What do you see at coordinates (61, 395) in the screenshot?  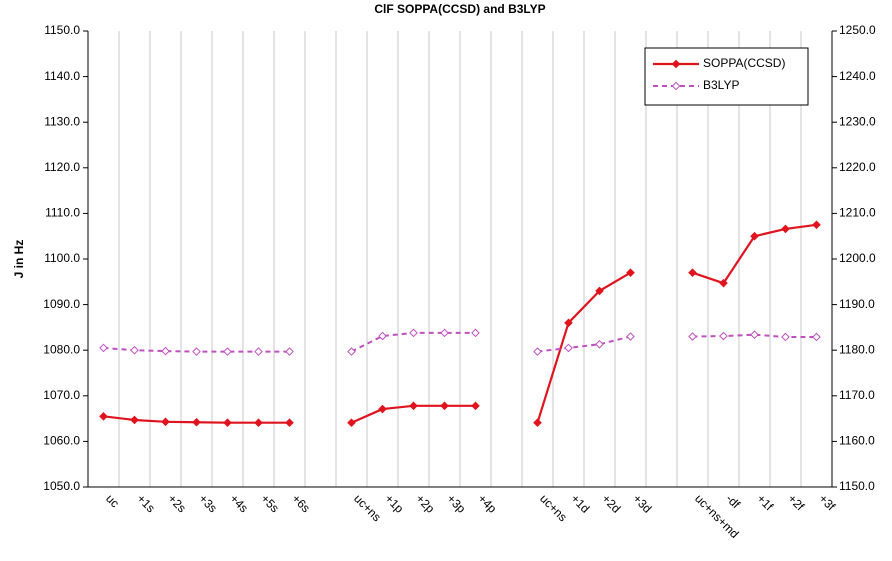 I see `y-tick-label: 1070.0` at bounding box center [61, 395].